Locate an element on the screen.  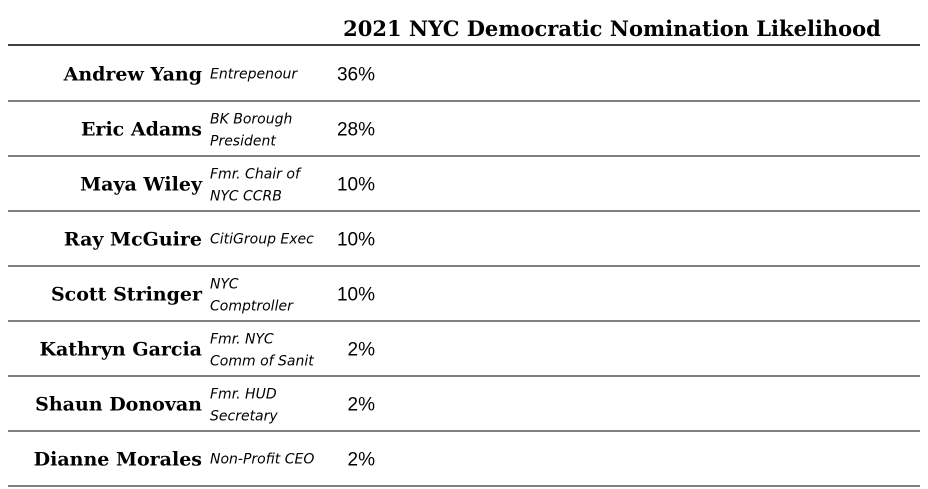
row-eric-adams: Eric Adams BK Borough President 28% is located at coordinates (464, 134).